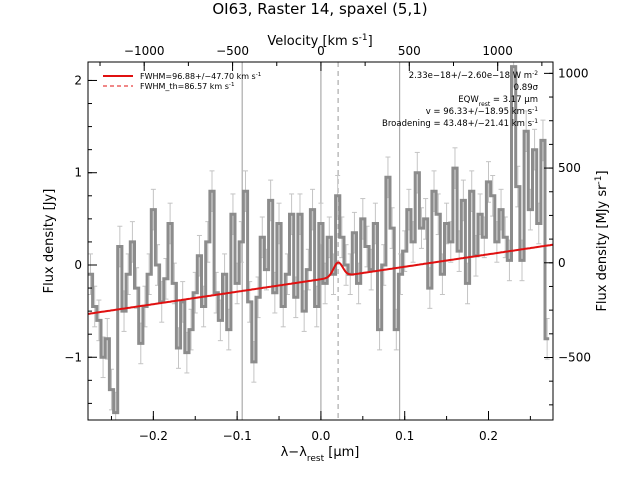 The height and width of the screenshot is (480, 640). What do you see at coordinates (569, 168) in the screenshot?
I see `right-tick-label: 500` at bounding box center [569, 168].